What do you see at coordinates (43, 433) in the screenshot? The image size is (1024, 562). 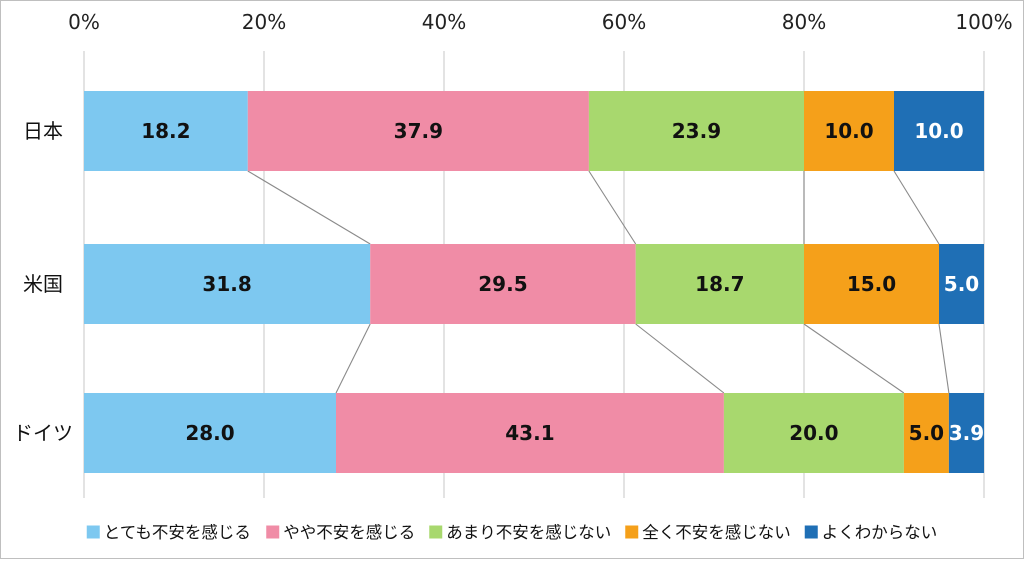 I see `category-label: ドイツ` at bounding box center [43, 433].